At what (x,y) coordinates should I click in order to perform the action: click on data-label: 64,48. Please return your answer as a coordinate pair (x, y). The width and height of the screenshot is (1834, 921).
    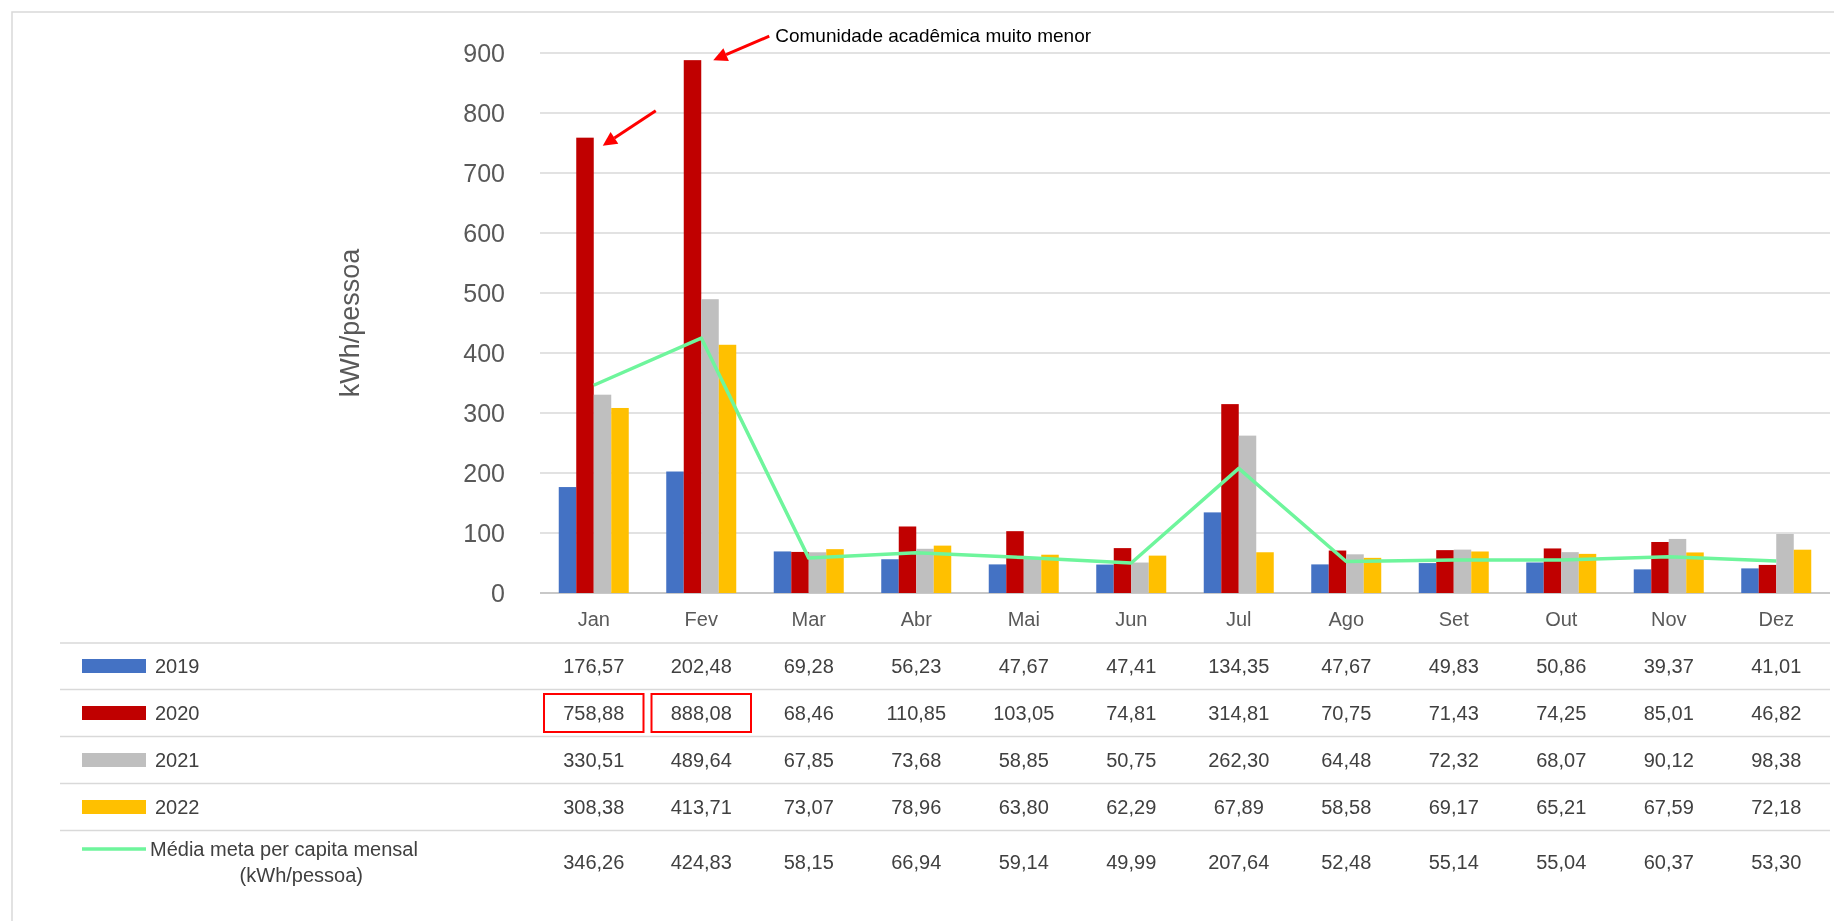
    Looking at the image, I should click on (1346, 760).